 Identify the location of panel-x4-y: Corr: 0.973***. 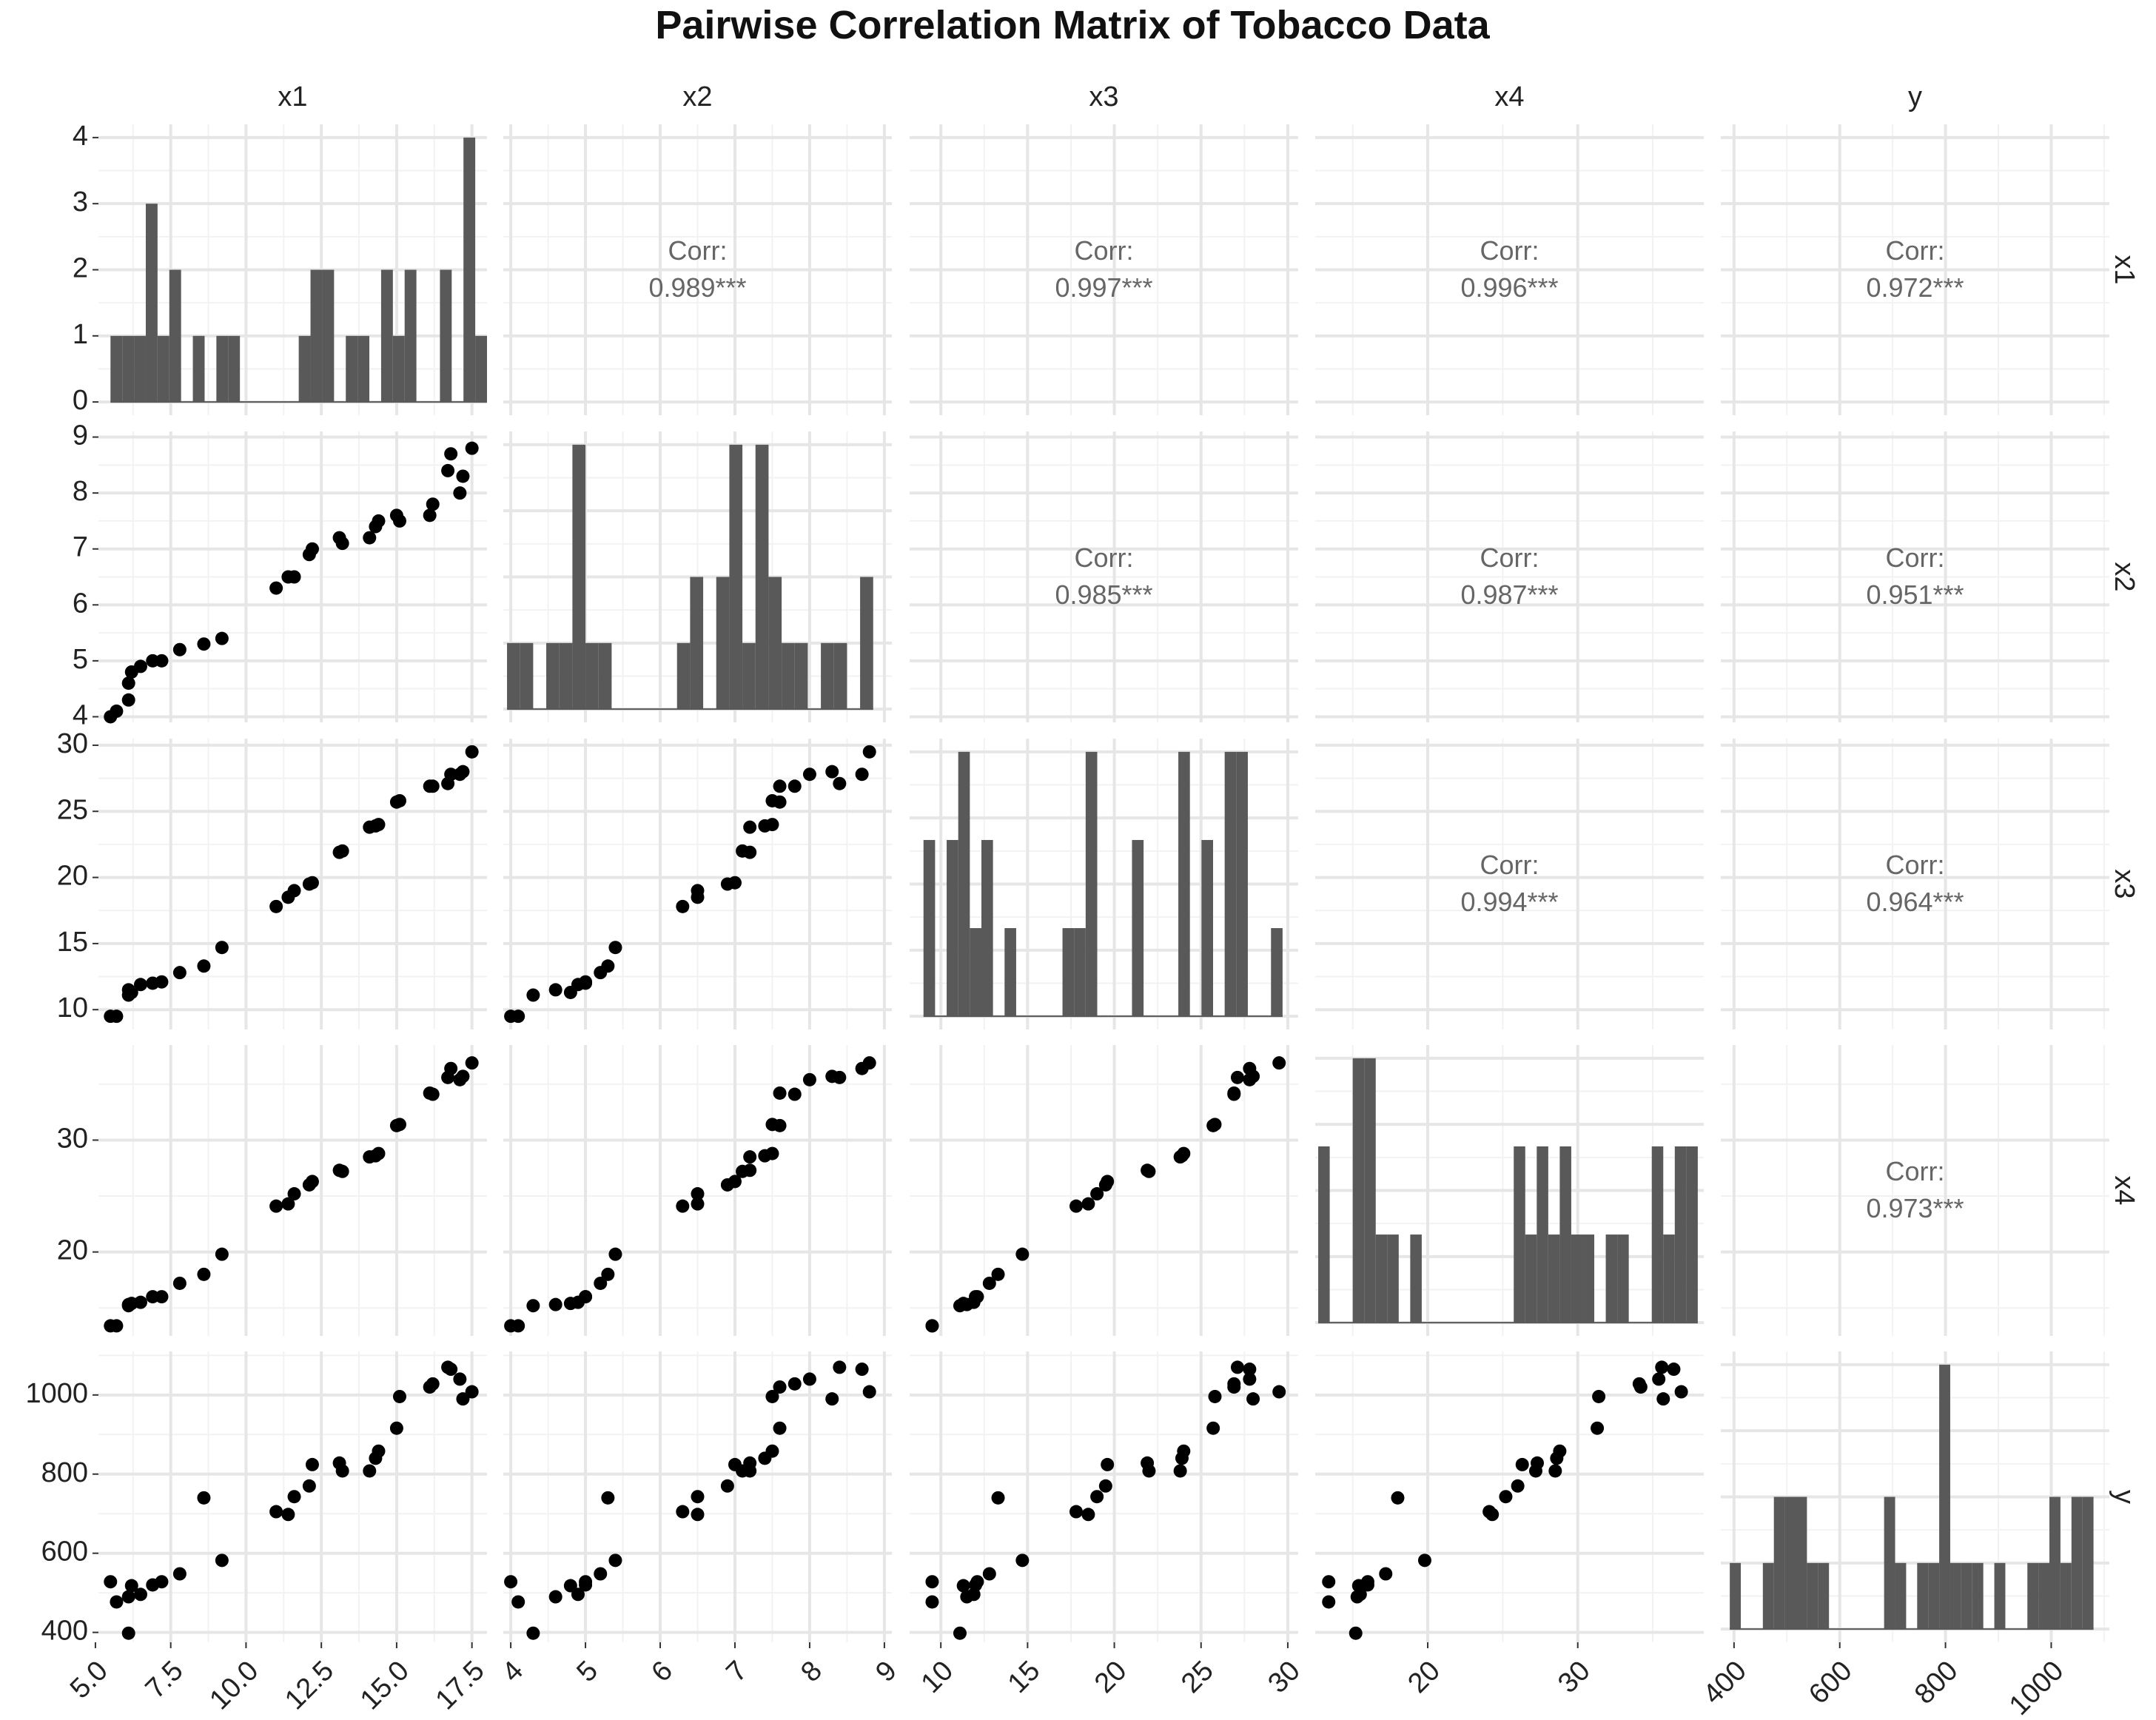
(1915, 1190).